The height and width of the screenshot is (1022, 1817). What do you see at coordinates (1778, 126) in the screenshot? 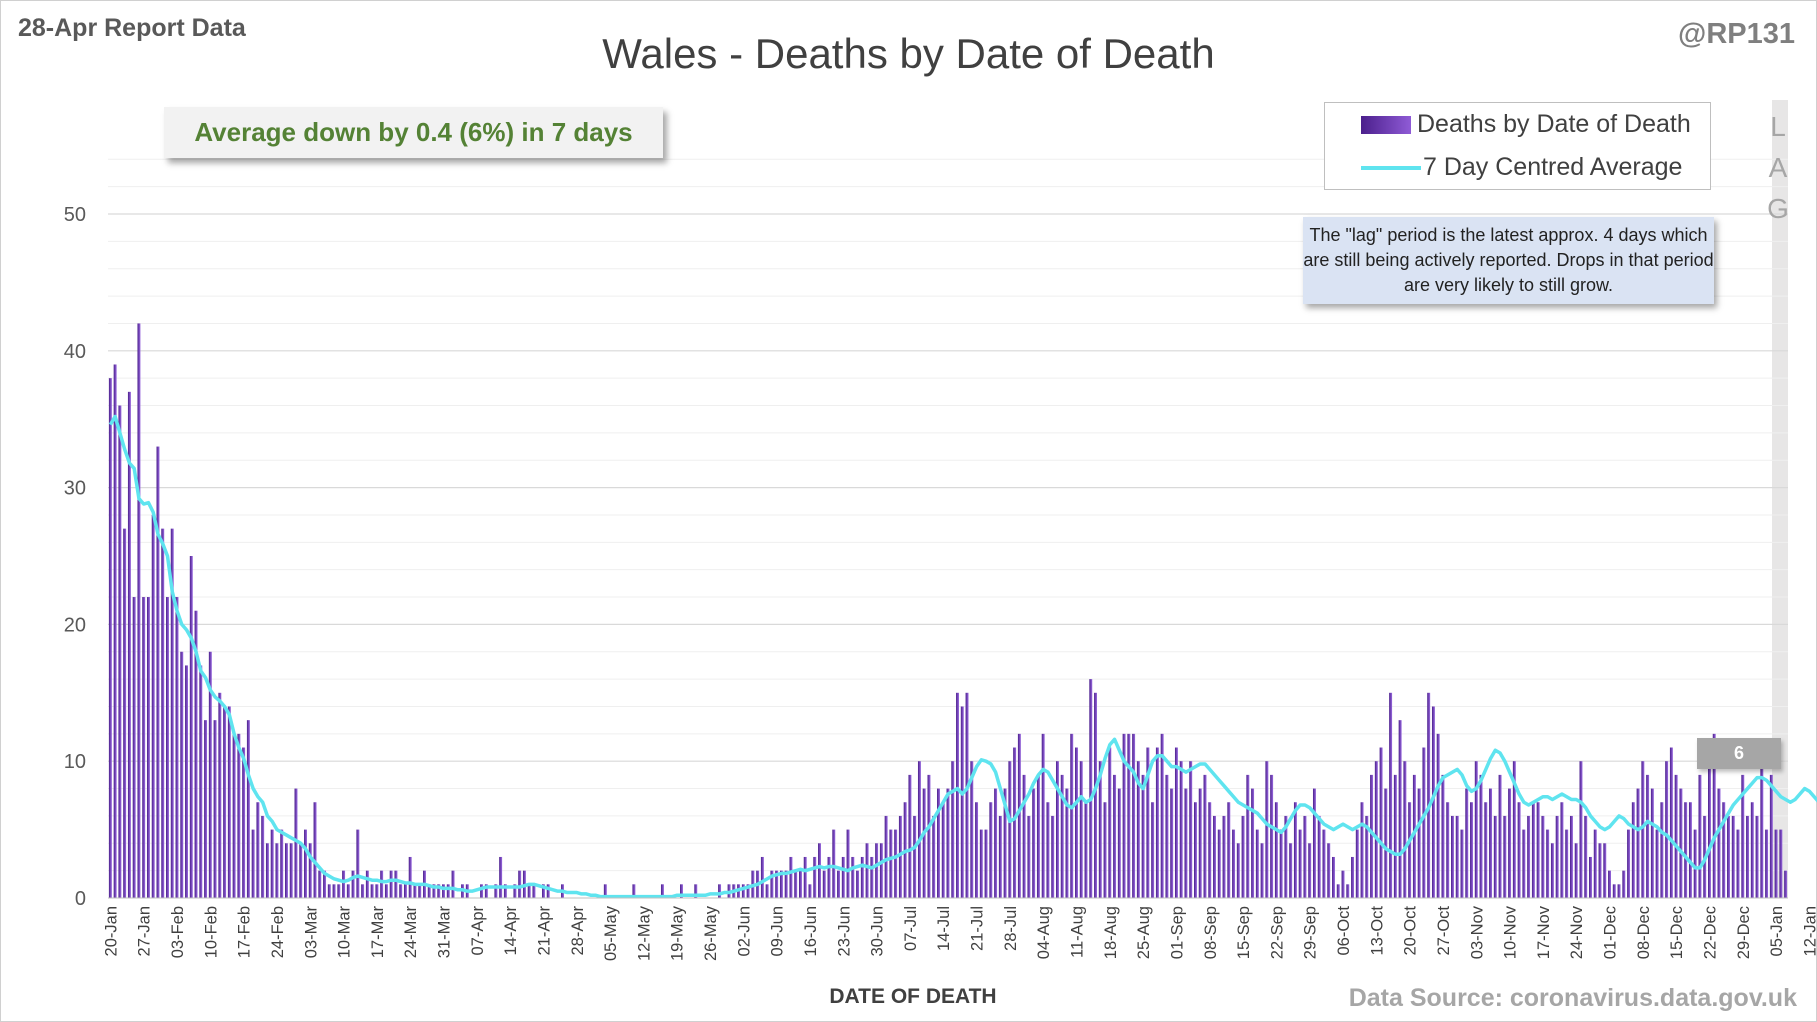
I see `lag-letter: L` at bounding box center [1778, 126].